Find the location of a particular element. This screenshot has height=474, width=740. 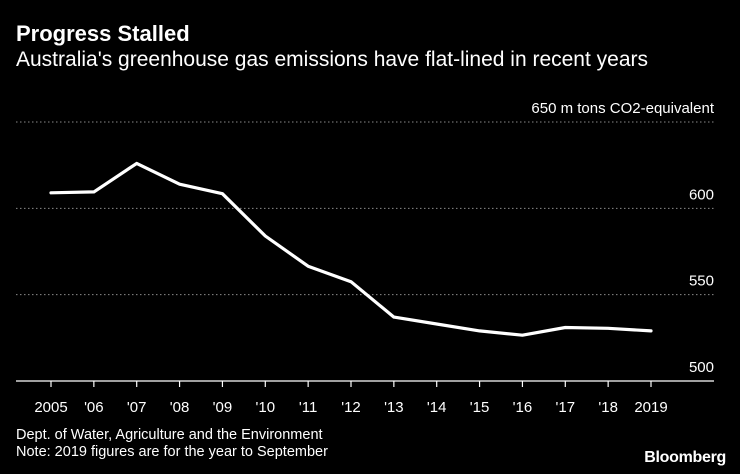

x-tick-label: '15 is located at coordinates (480, 407).